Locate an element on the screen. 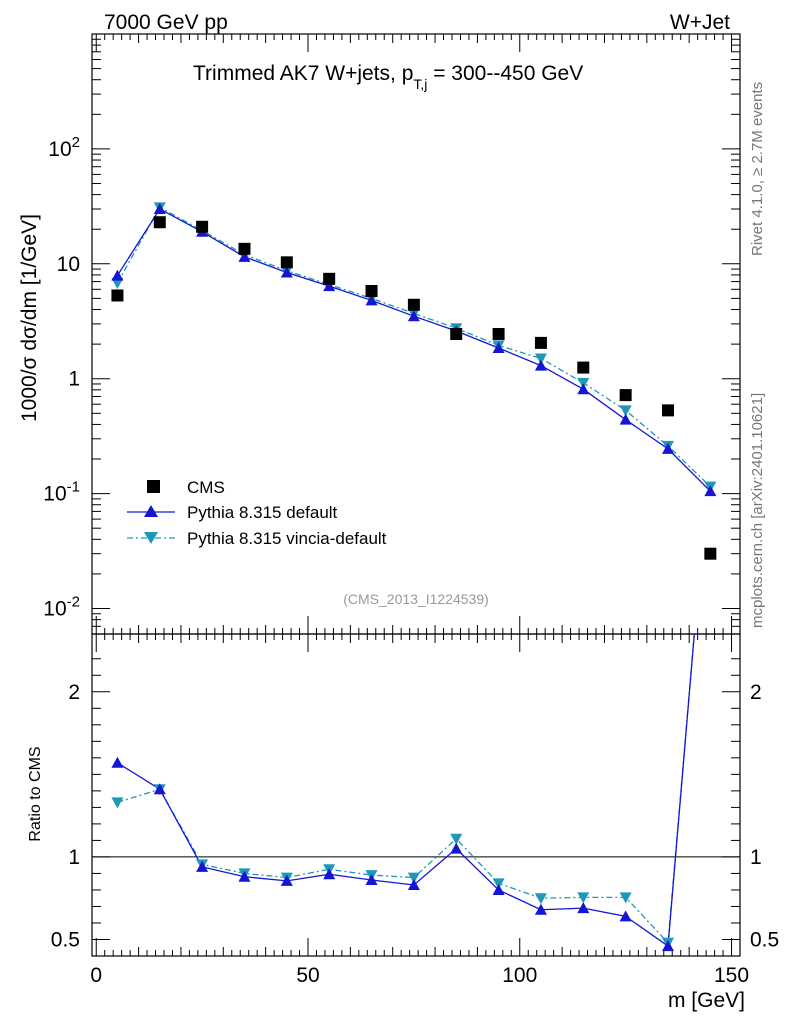  main-y-tick-label-exponent: -2 is located at coordinates (73, 602).